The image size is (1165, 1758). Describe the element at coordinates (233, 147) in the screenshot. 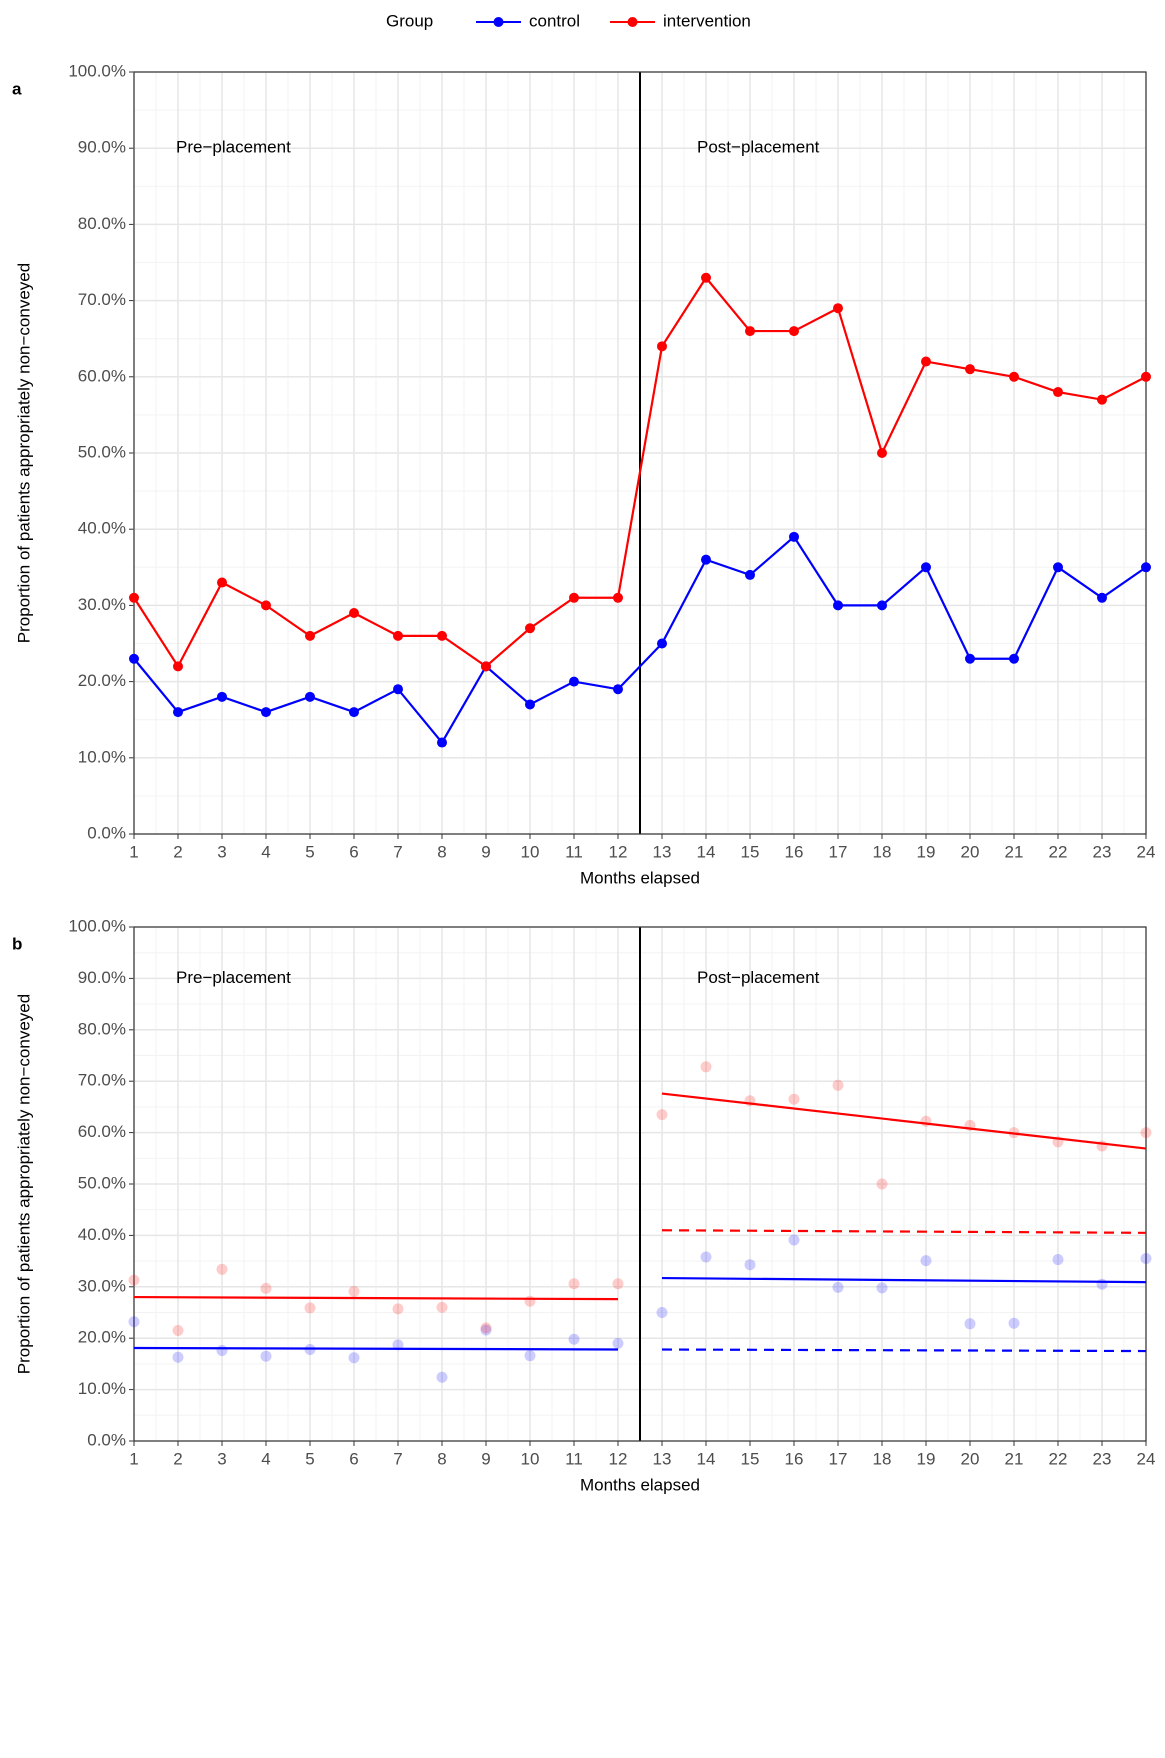

I see `annotation: Pre−placement` at that location.